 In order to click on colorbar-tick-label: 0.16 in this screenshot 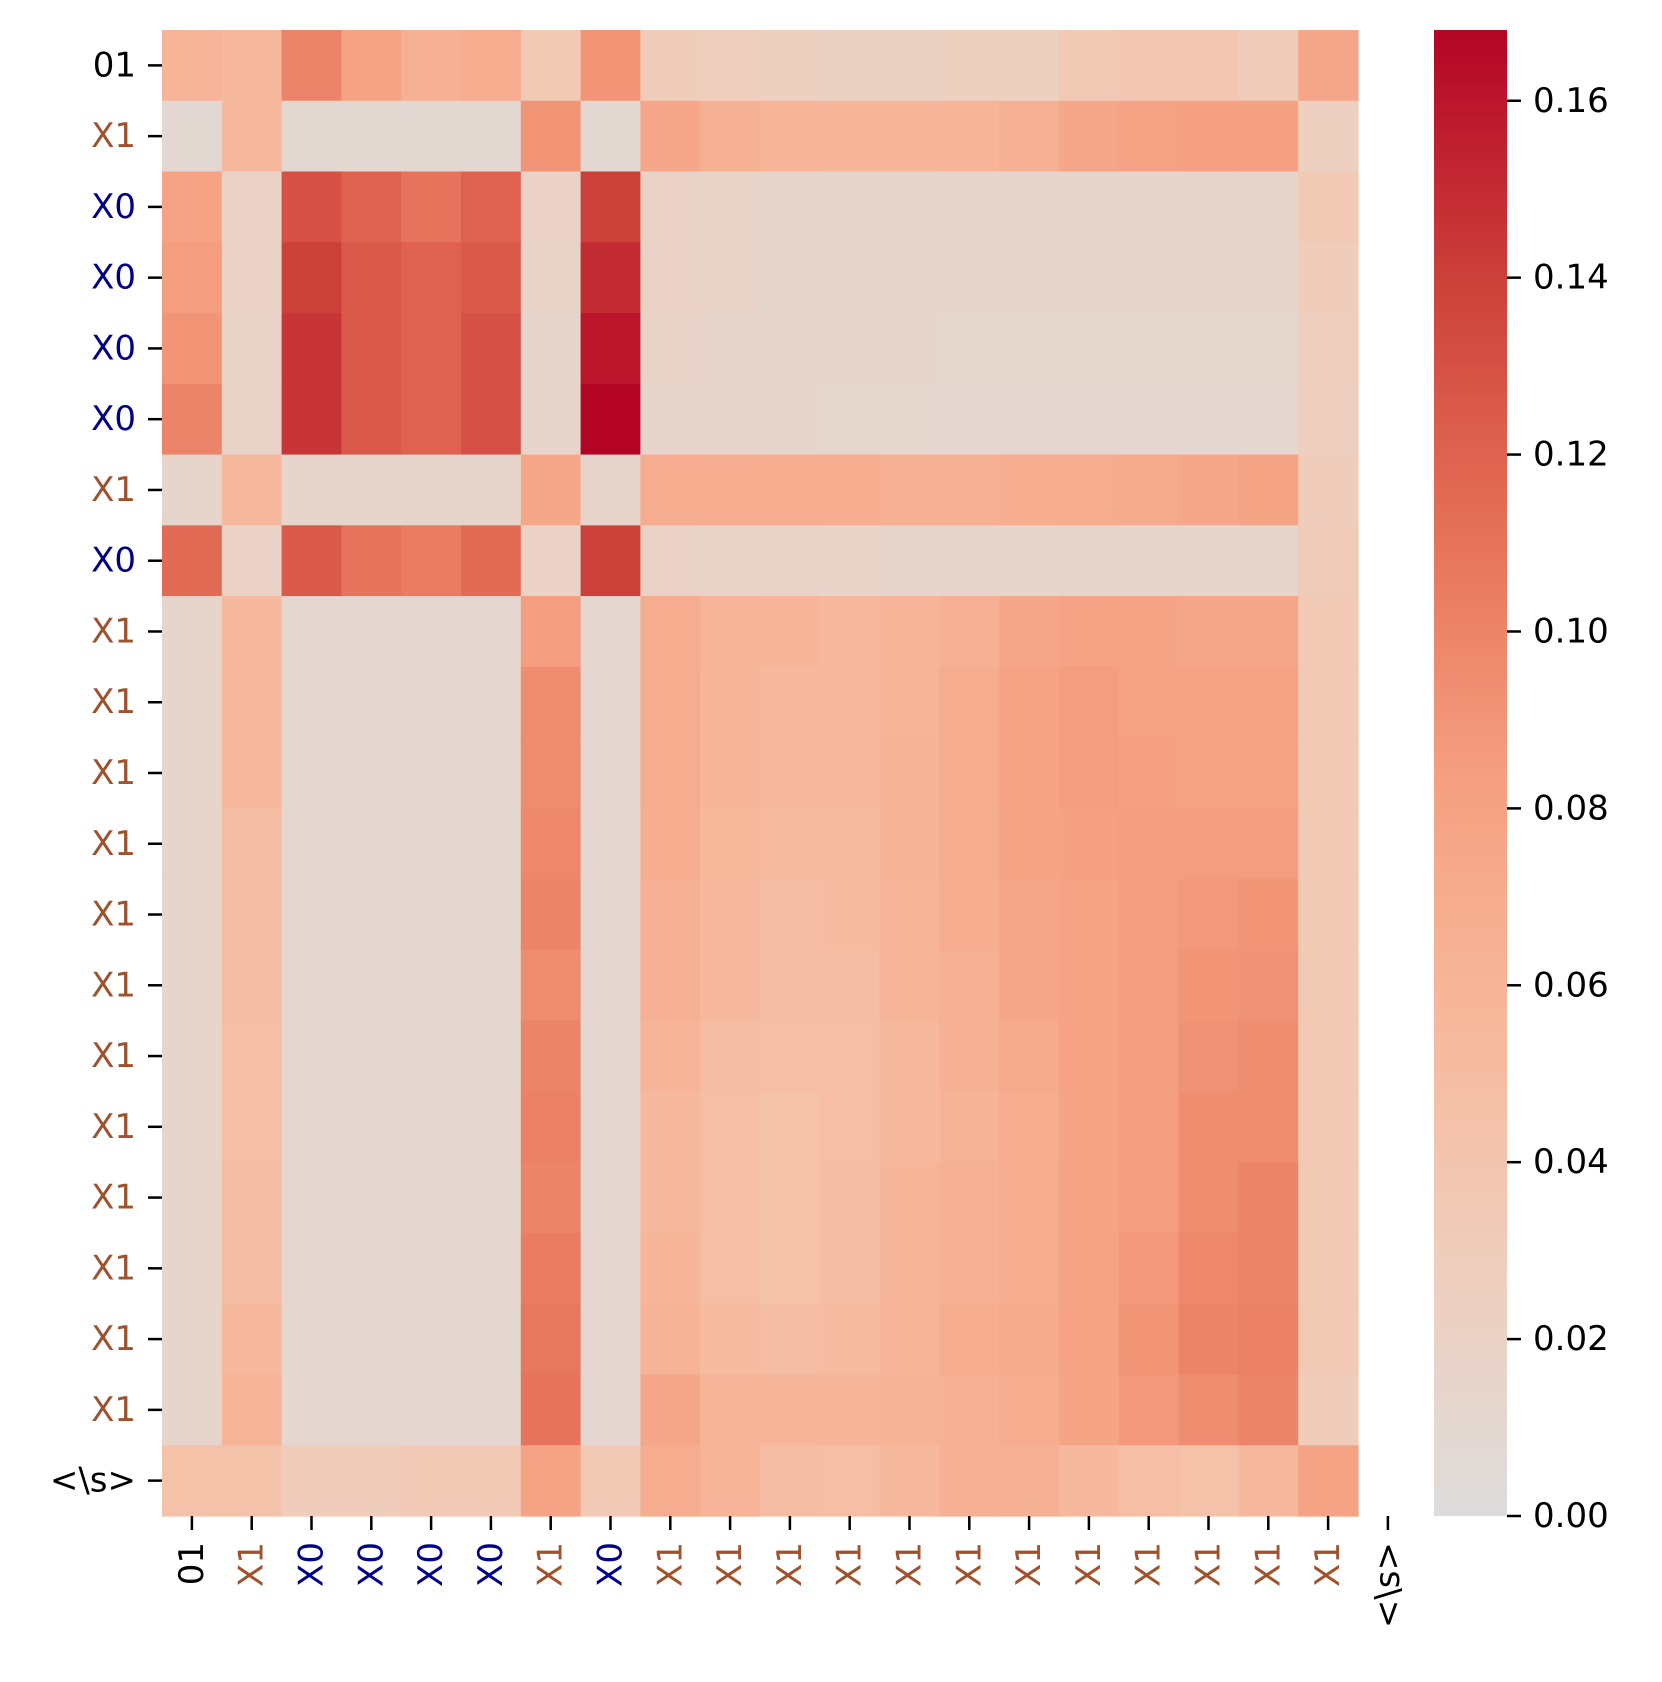, I will do `click(1571, 101)`.